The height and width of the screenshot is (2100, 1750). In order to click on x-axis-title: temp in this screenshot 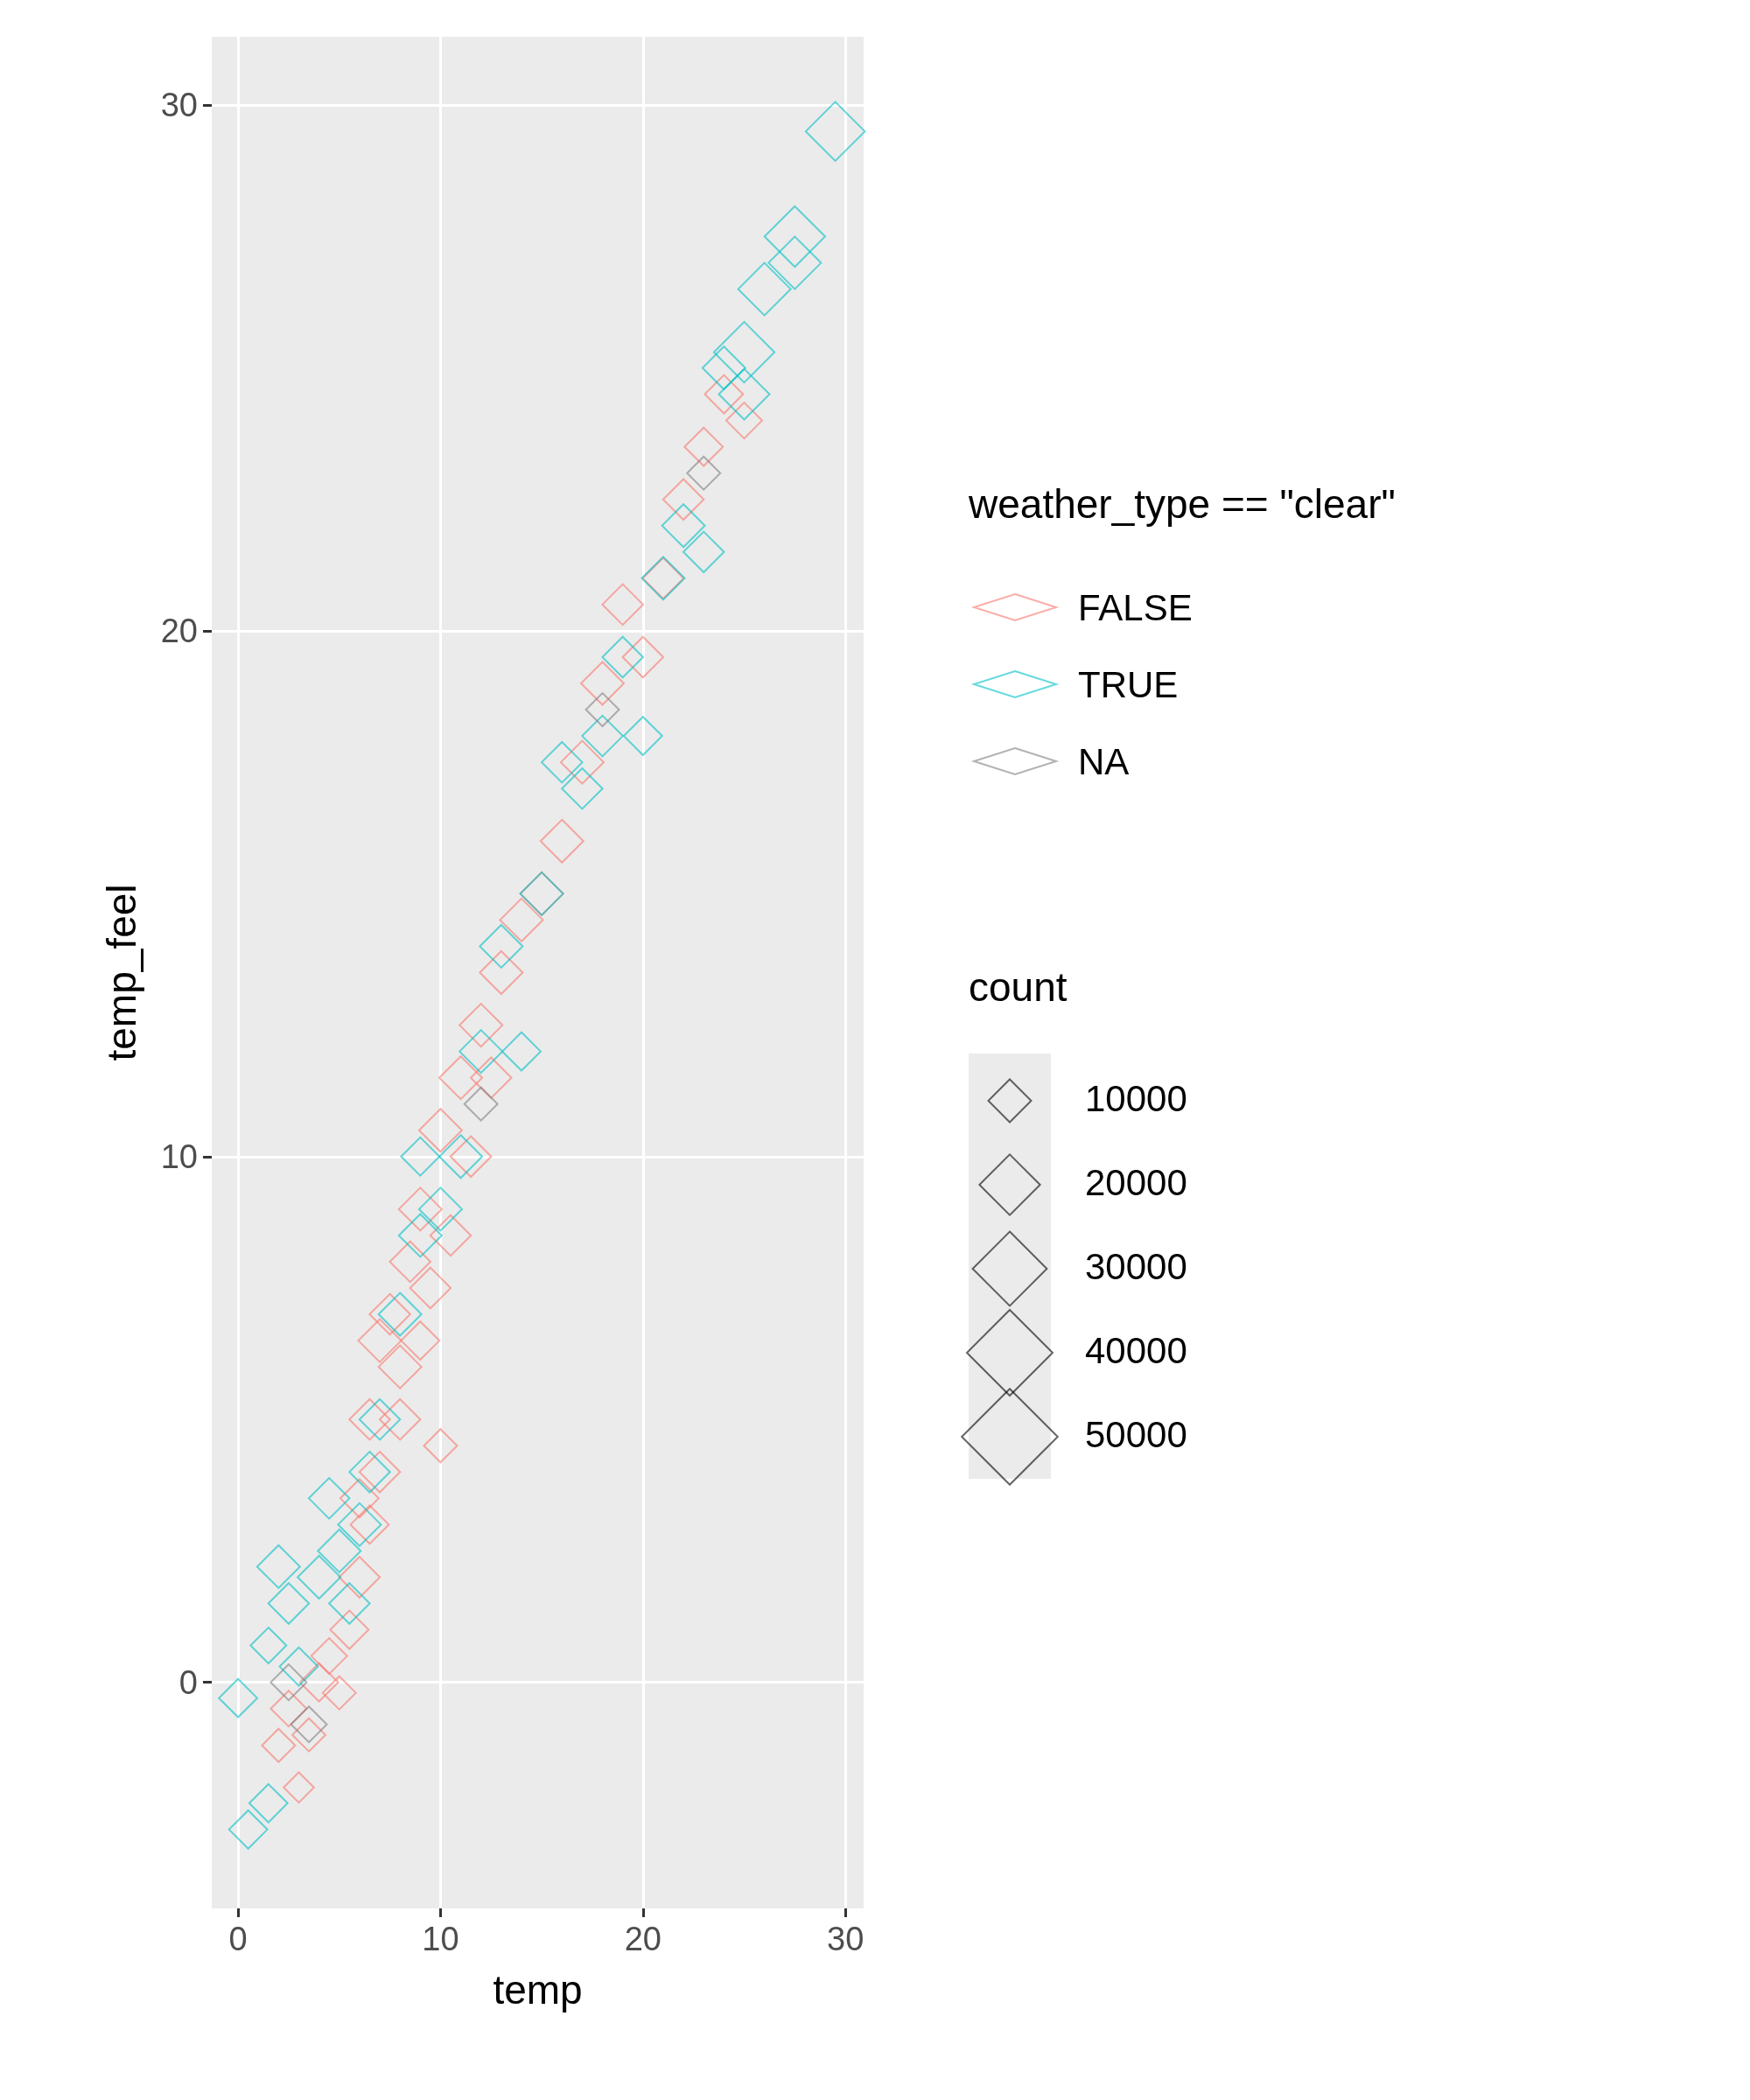, I will do `click(538, 1989)`.